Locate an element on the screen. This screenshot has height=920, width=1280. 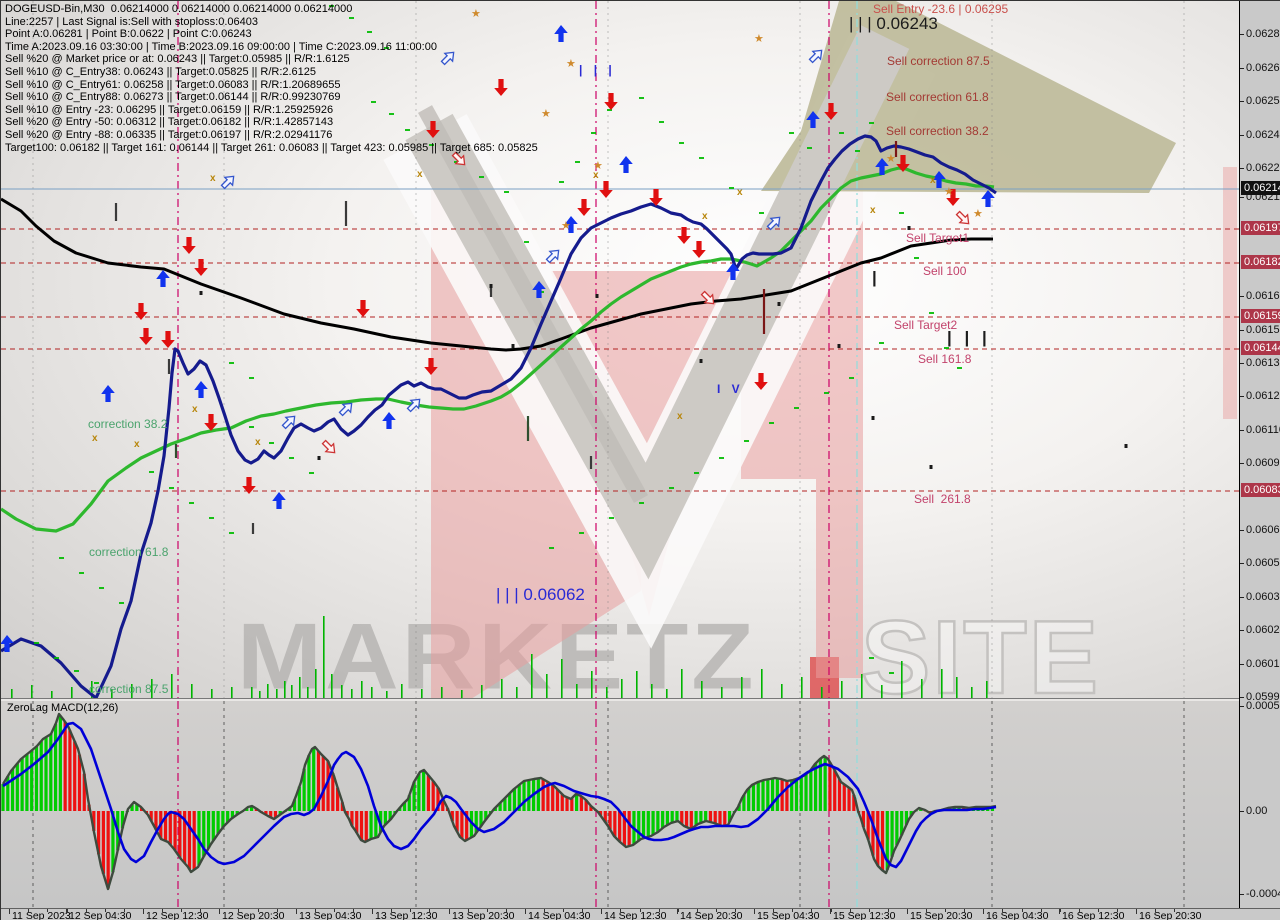
panel-divider is located at coordinates (640, 698).